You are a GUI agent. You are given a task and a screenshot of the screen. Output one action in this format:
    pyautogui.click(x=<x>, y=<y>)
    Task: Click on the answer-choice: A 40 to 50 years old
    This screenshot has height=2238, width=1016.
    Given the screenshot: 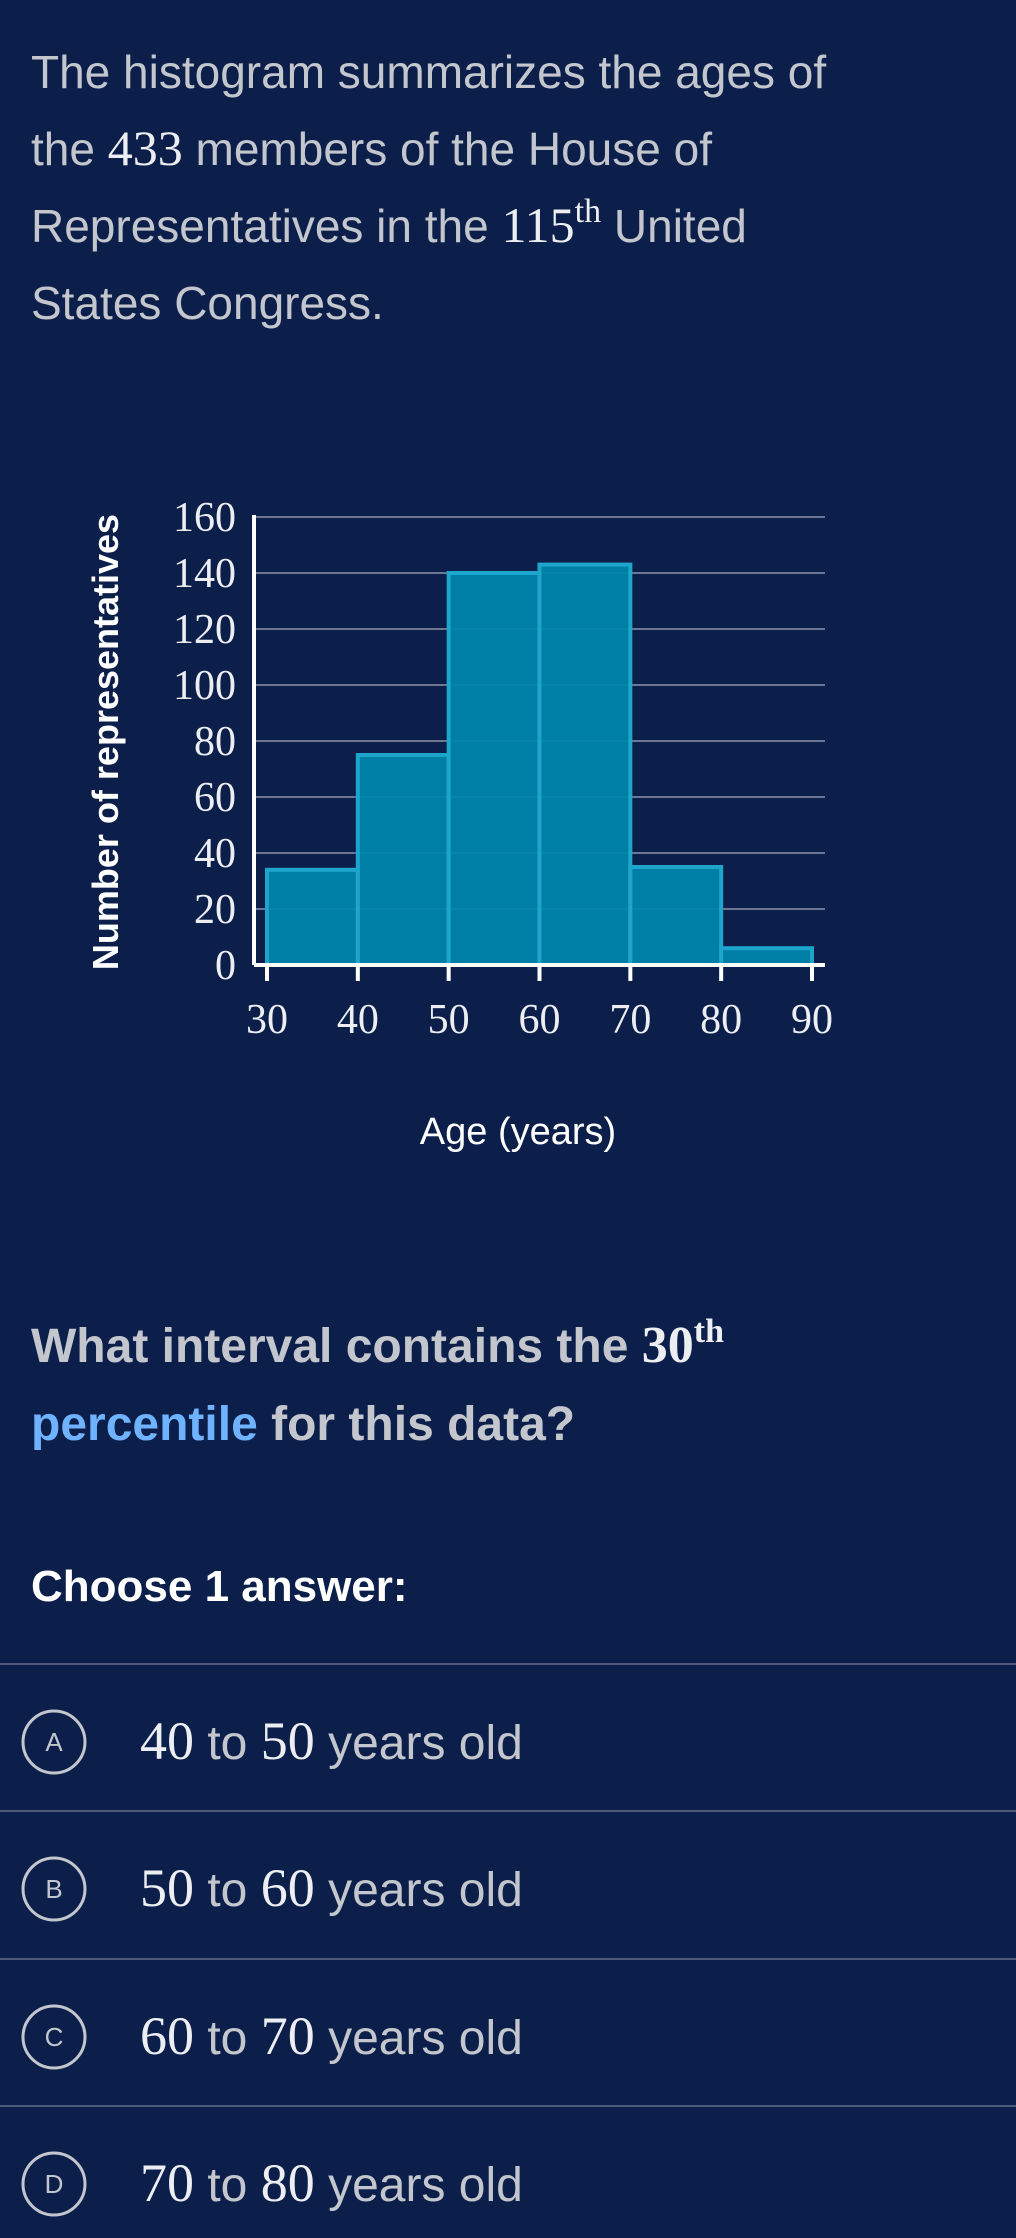 What is the action you would take?
    pyautogui.click(x=508, y=1738)
    